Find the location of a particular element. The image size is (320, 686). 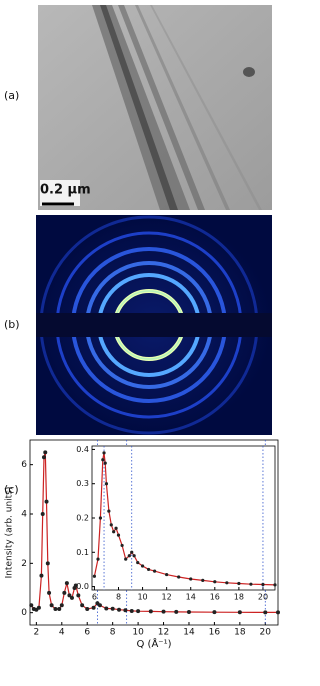

panel-label: (b) is located at coordinates (12, 324).